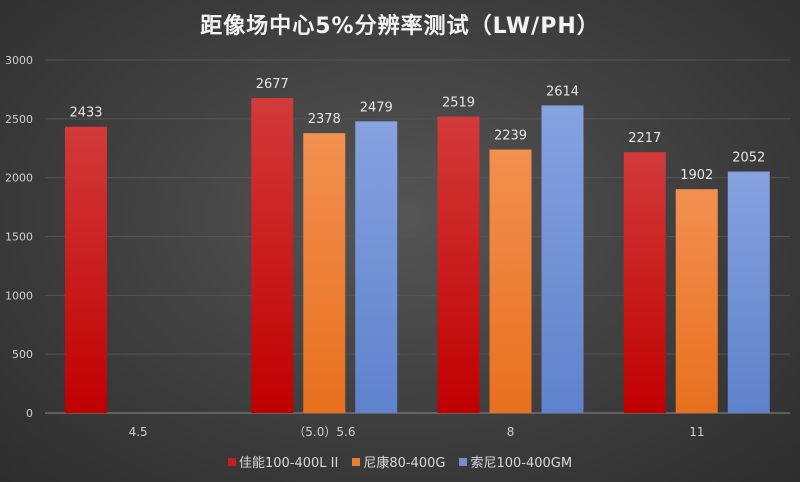 The width and height of the screenshot is (800, 482). I want to click on data-label: 2239, so click(510, 136).